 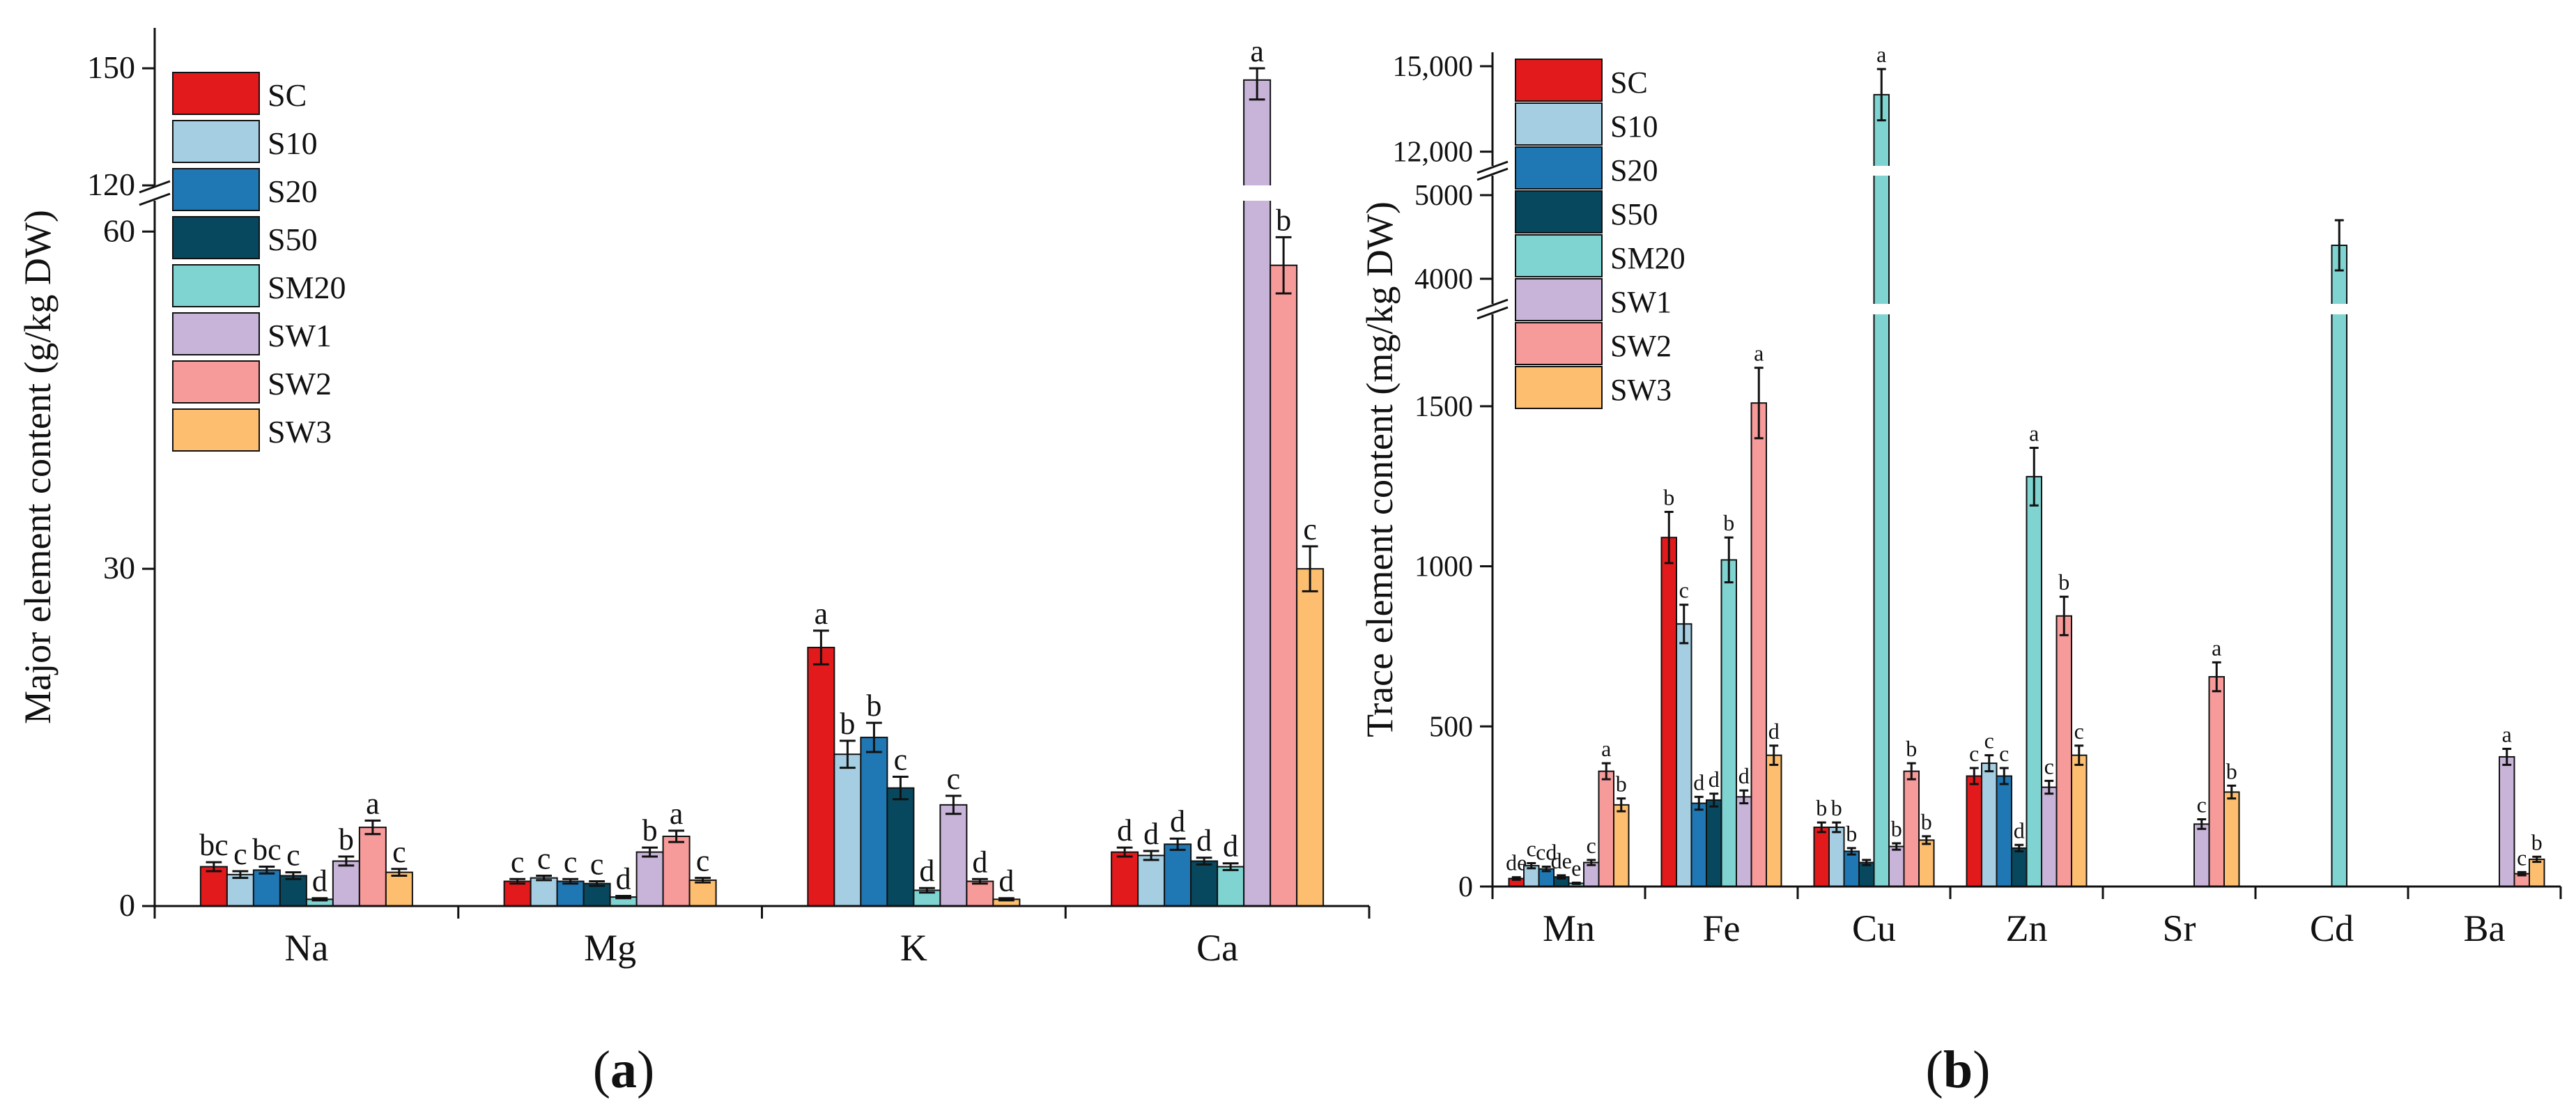 What do you see at coordinates (2004, 831) in the screenshot?
I see `chart-b-bar-zn-s20` at bounding box center [2004, 831].